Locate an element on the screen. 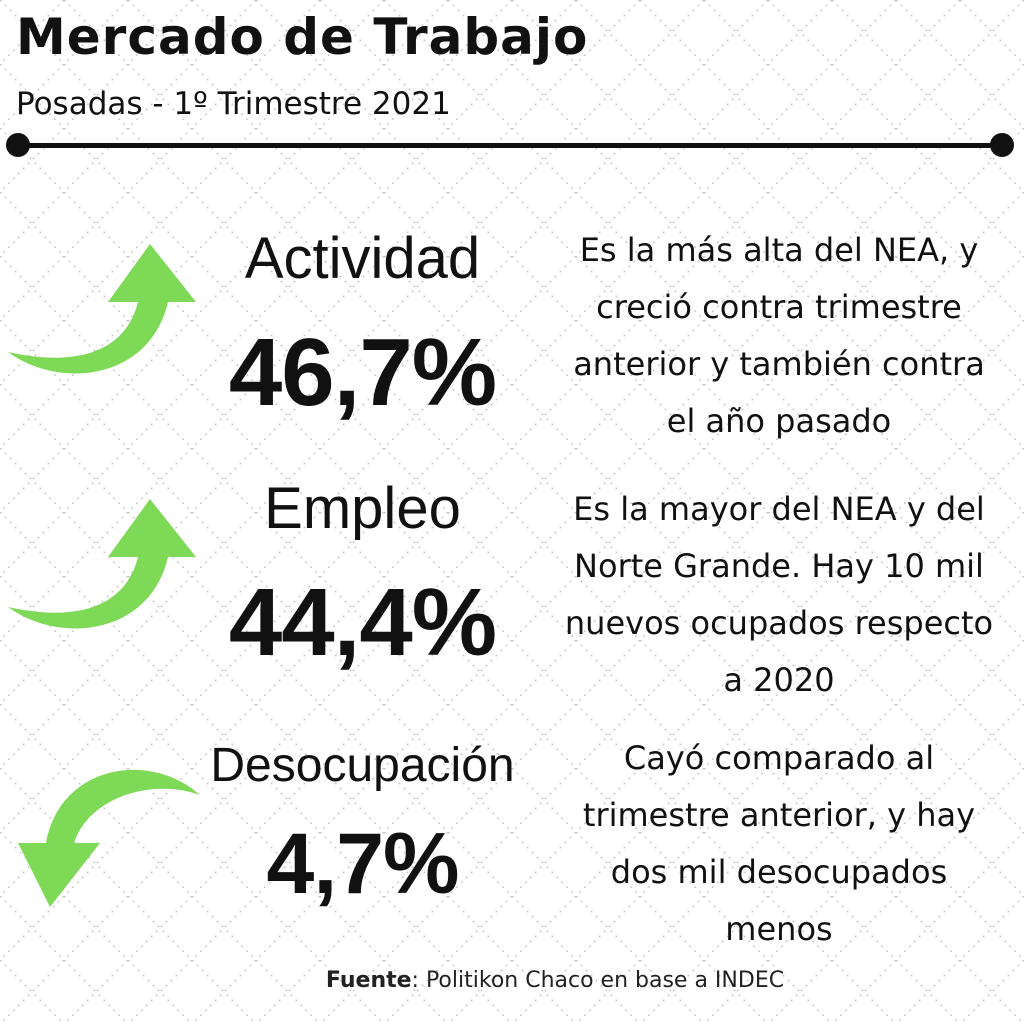 This screenshot has width=1024, height=1024. indicator-value: 46,7% is located at coordinates (362, 372).